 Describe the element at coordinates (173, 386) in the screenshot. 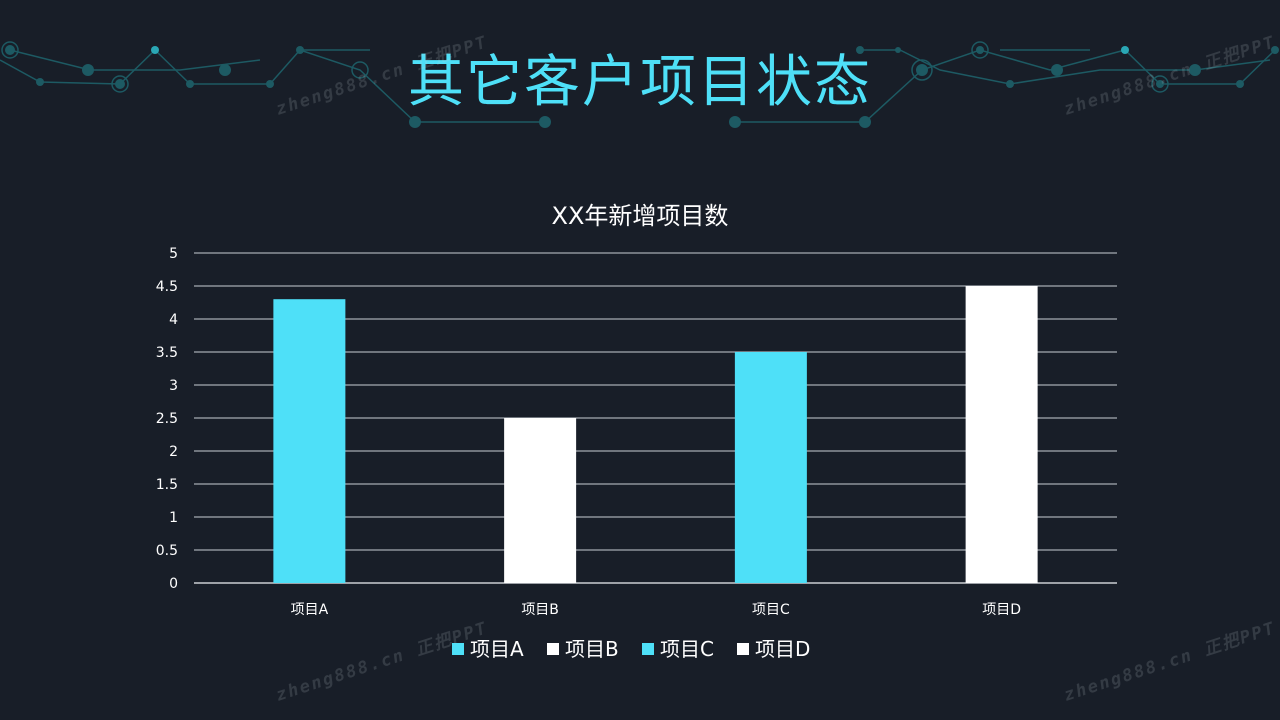

I see `y-tick-label: 3` at that location.